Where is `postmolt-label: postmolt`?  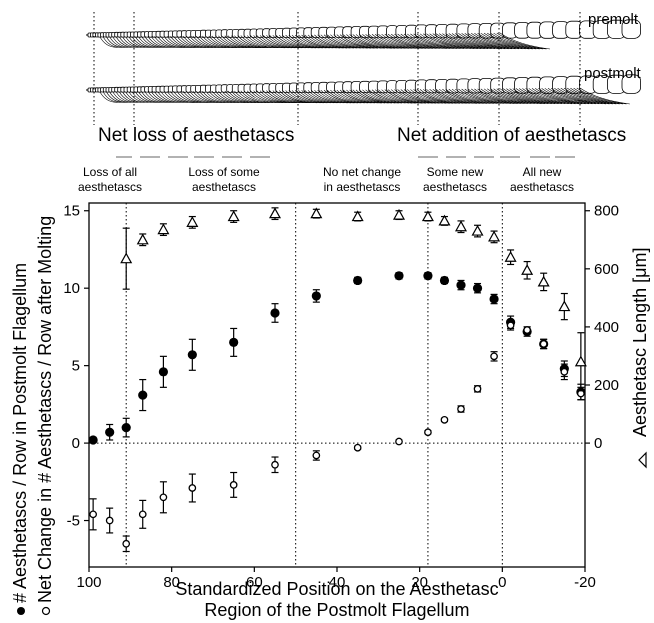 postmolt-label: postmolt is located at coordinates (613, 73).